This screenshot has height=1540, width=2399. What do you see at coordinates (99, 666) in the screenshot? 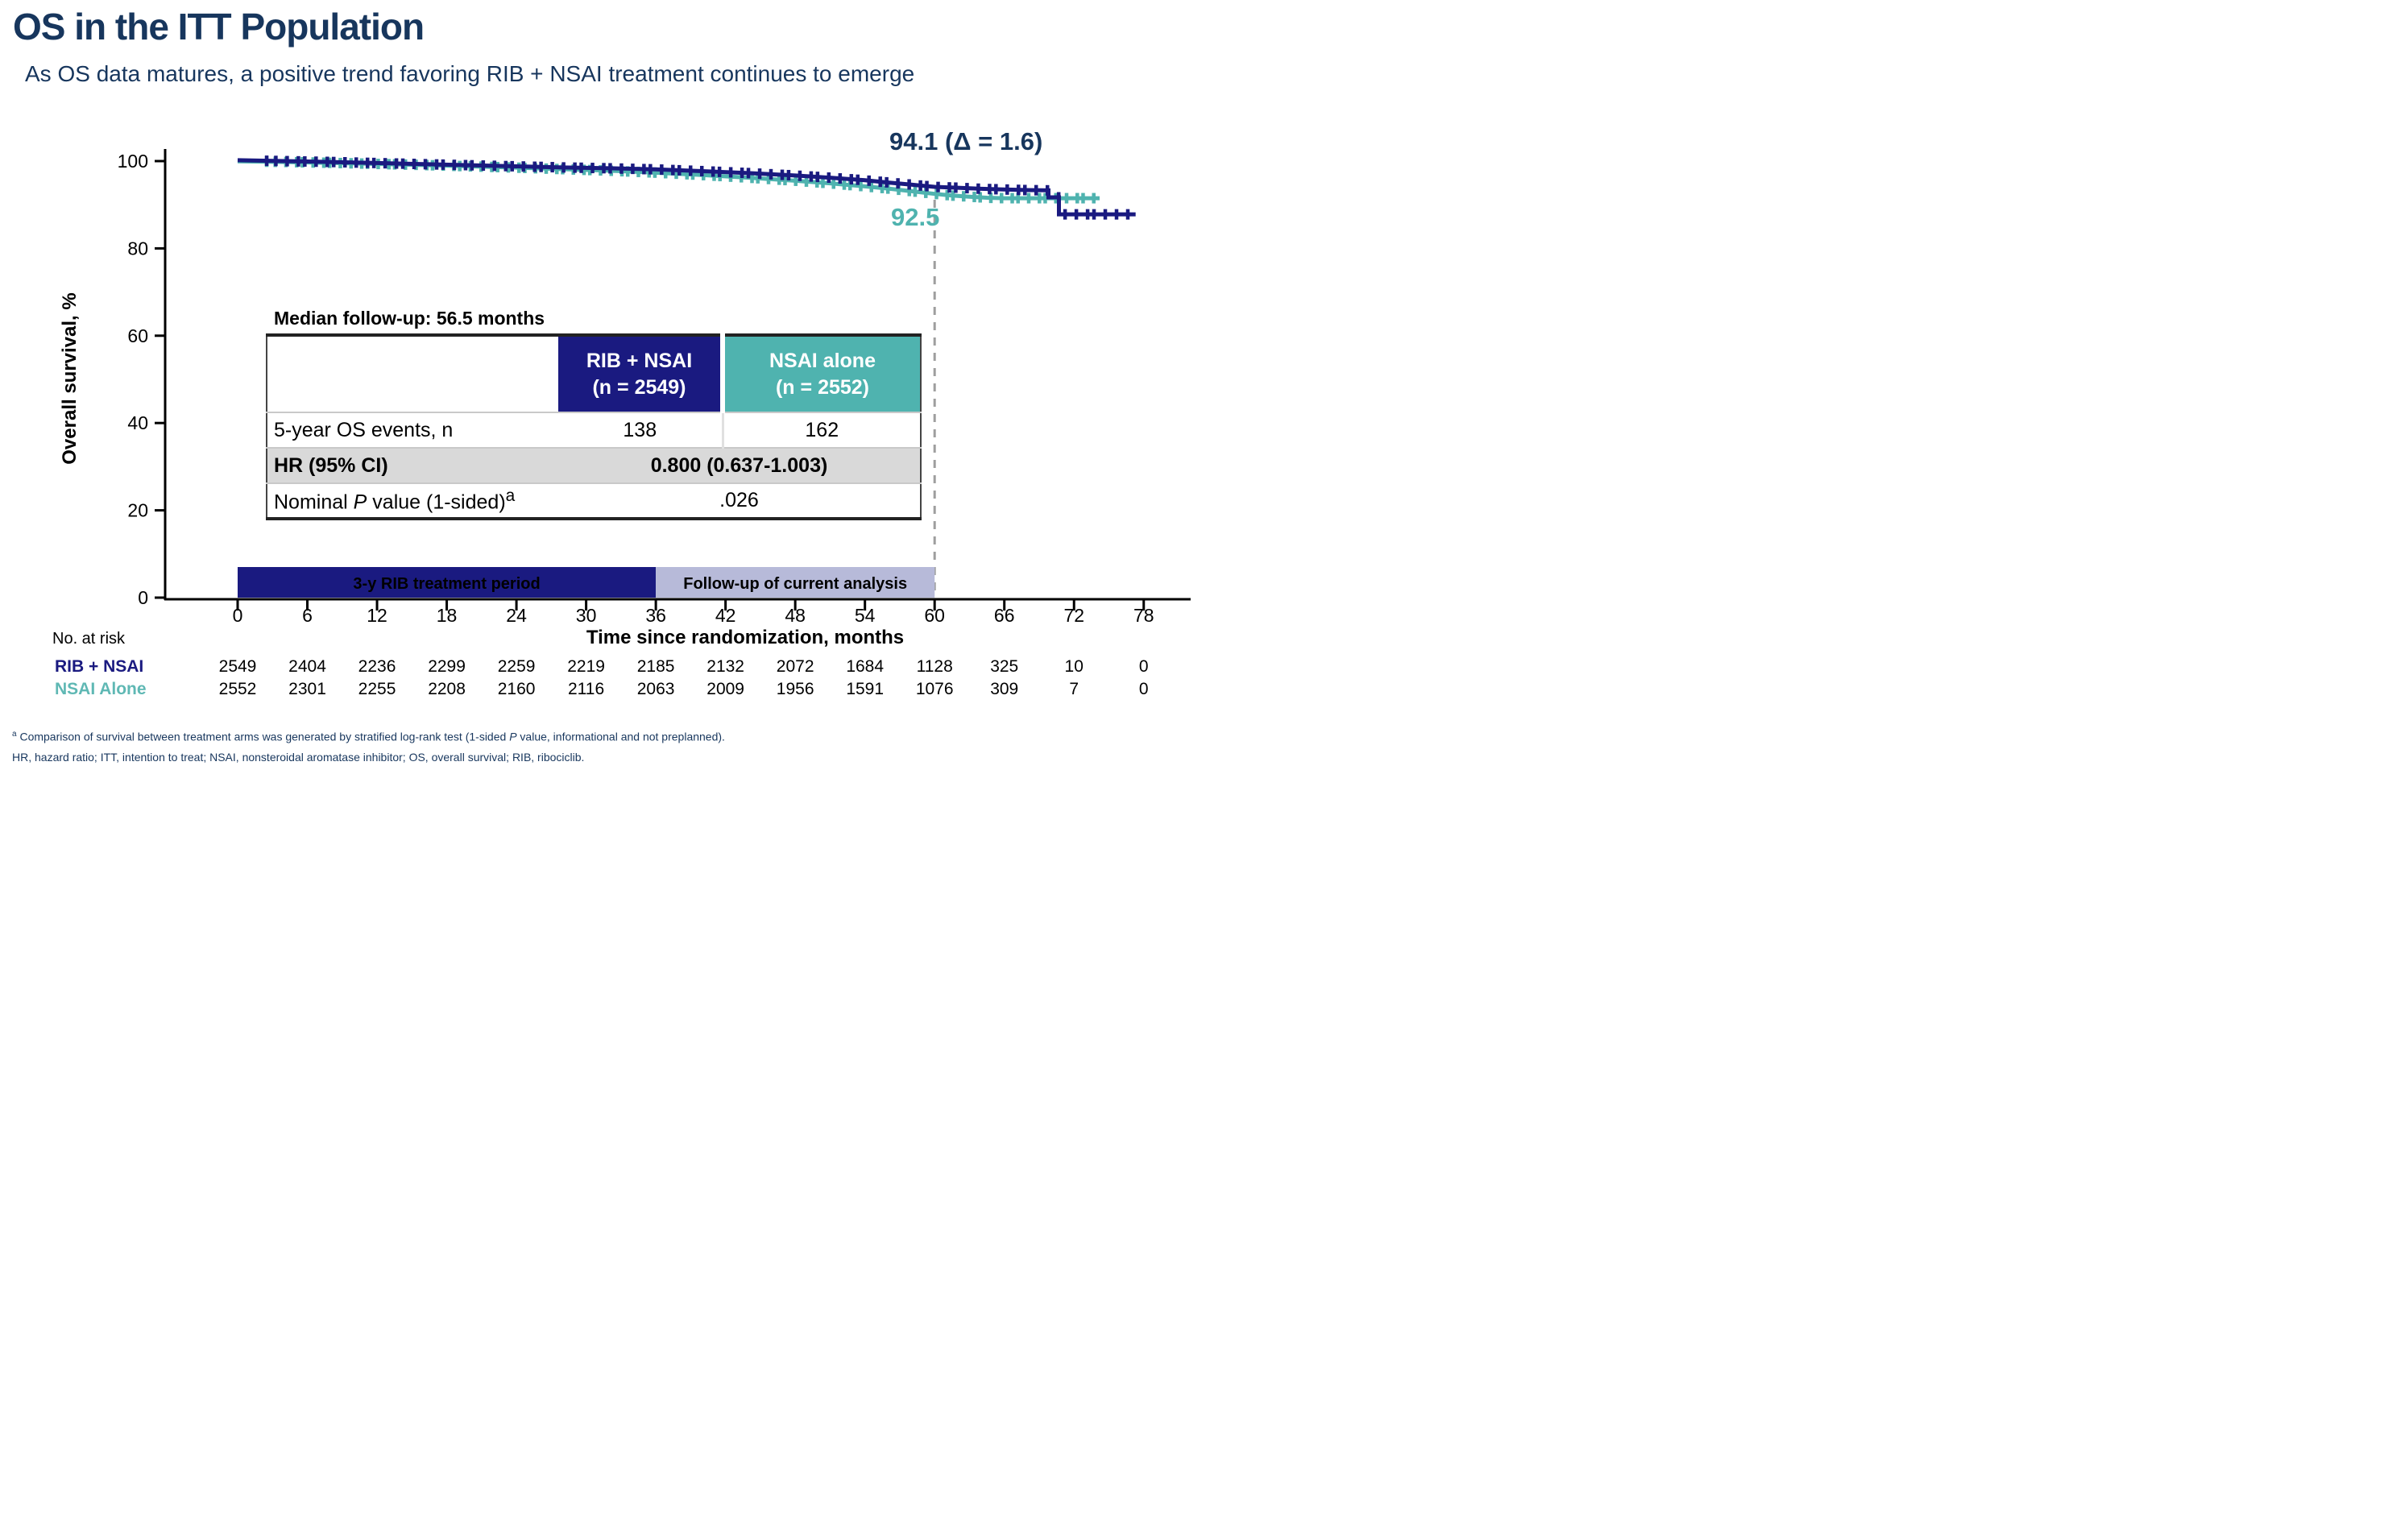
I see `risk-row-label-rib-nsai: RIB + NSAI` at bounding box center [99, 666].